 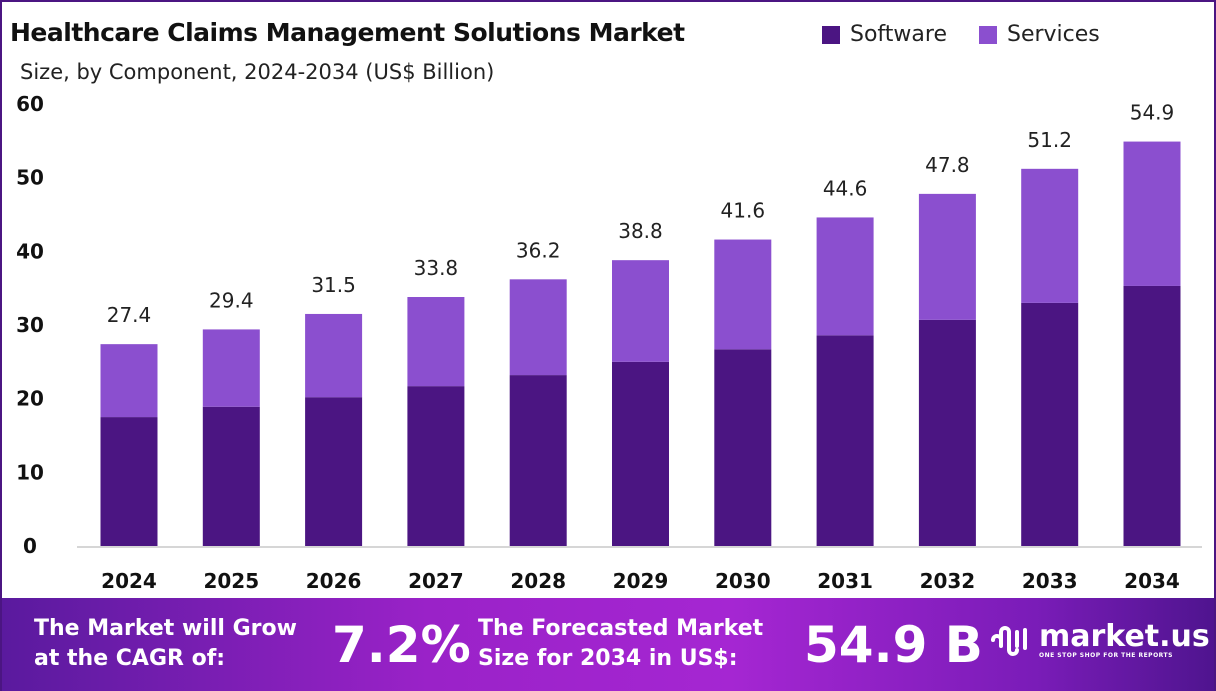 I want to click on forecast-label-line2: Size for 2034 in US$:, so click(x=608, y=658).